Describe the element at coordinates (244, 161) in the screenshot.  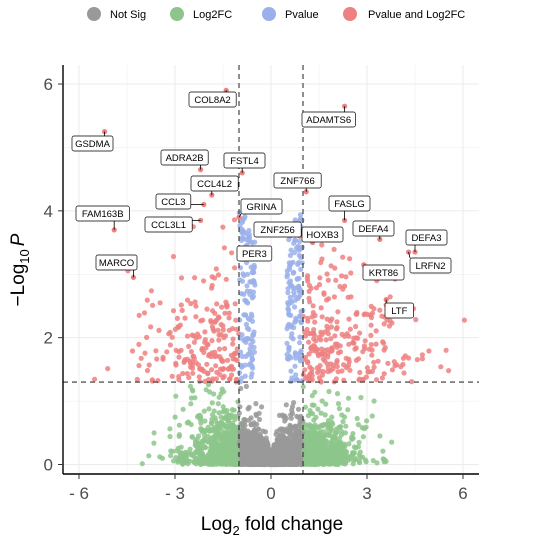
I see `gene-label: FSTL4` at that location.